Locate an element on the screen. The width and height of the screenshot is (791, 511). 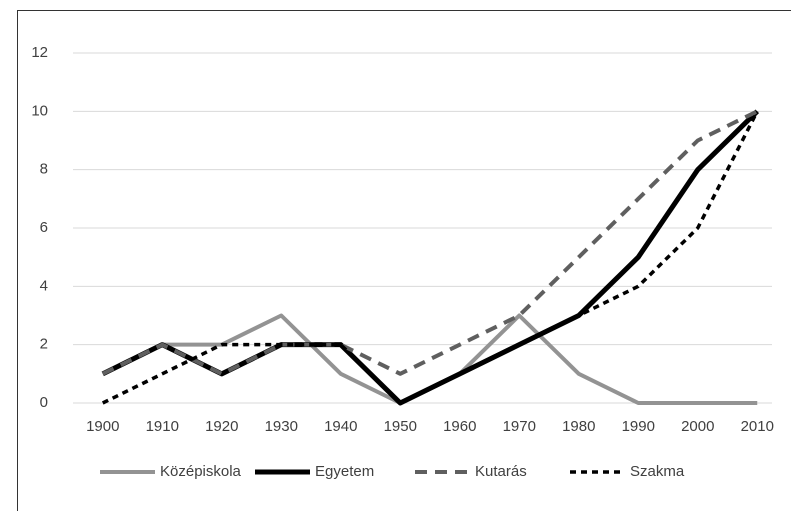
x-tick-label: 1950 is located at coordinates (400, 426).